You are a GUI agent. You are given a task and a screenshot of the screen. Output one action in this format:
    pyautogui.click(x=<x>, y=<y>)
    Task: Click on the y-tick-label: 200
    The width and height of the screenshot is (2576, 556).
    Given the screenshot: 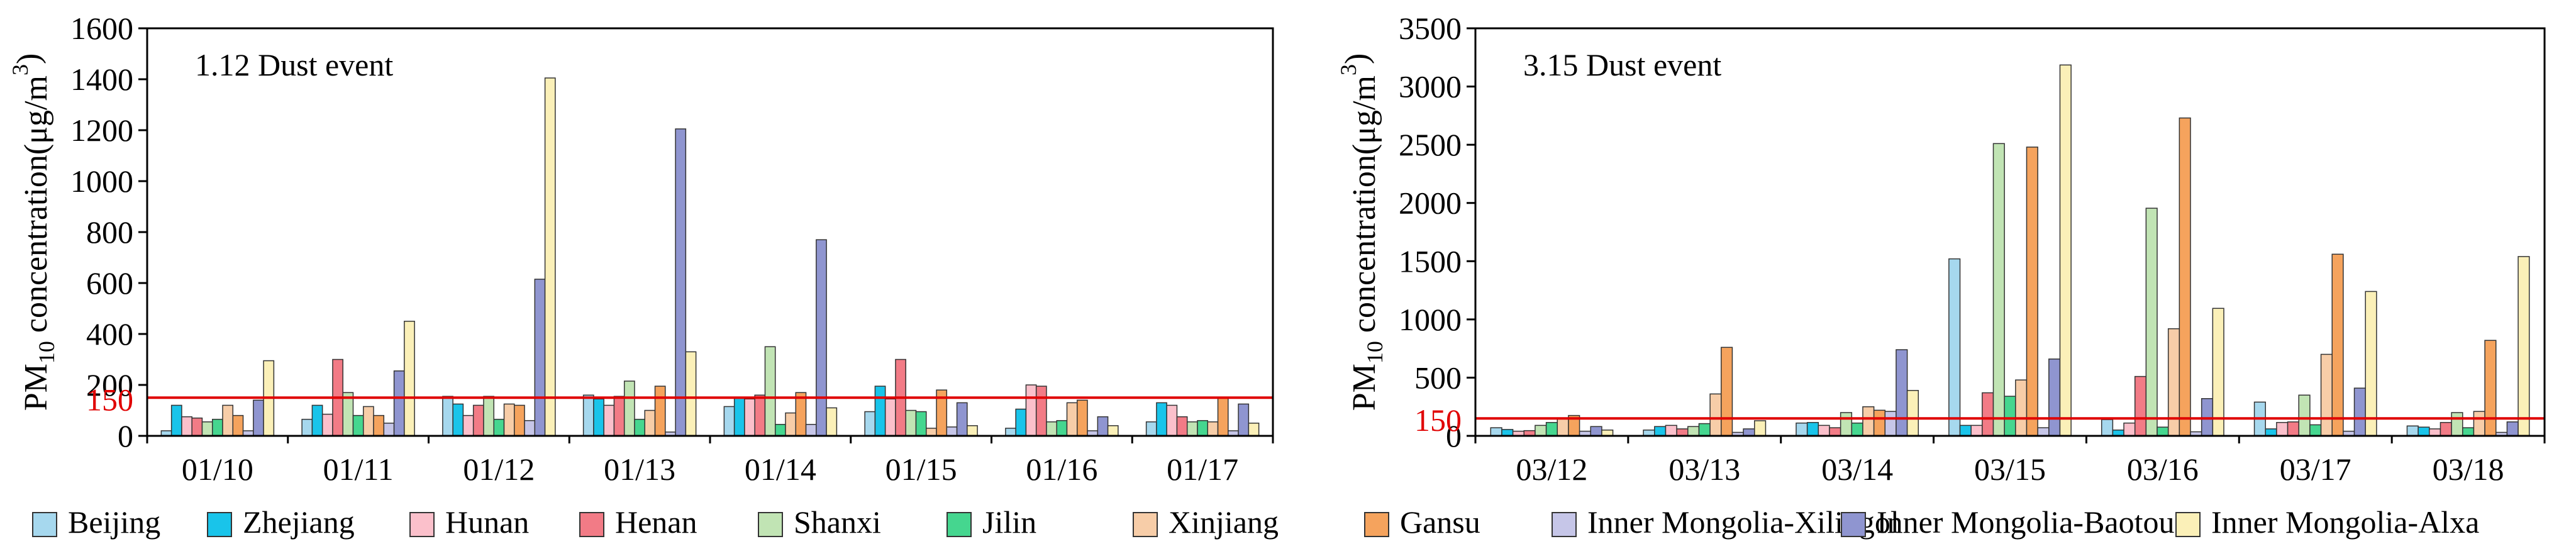 What is the action you would take?
    pyautogui.click(x=109, y=385)
    